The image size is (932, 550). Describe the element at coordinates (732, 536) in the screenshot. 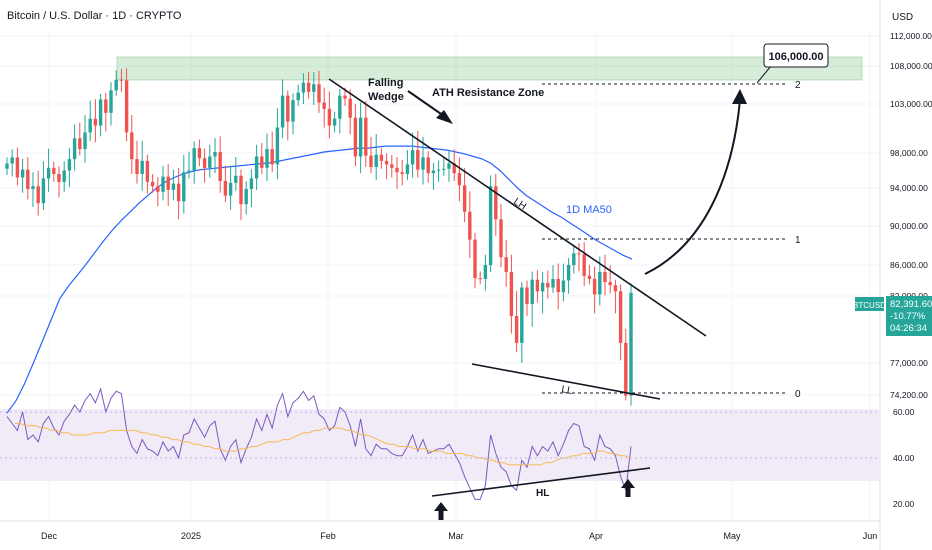

I see `time-tick: May` at that location.